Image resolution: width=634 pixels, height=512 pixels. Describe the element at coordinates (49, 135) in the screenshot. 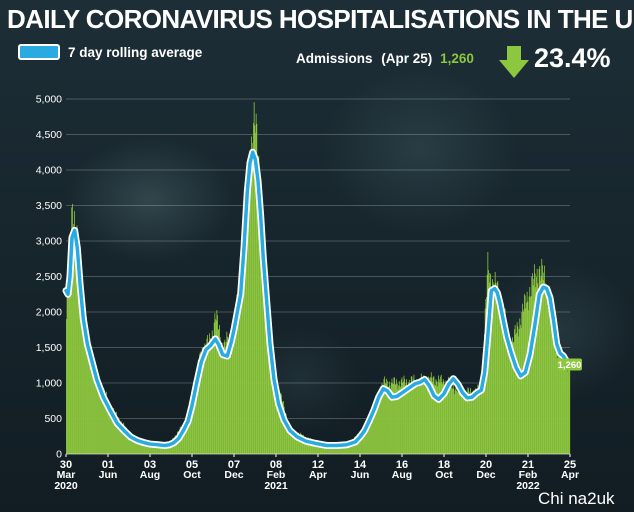

I see `y-tick-label: 4,500` at that location.